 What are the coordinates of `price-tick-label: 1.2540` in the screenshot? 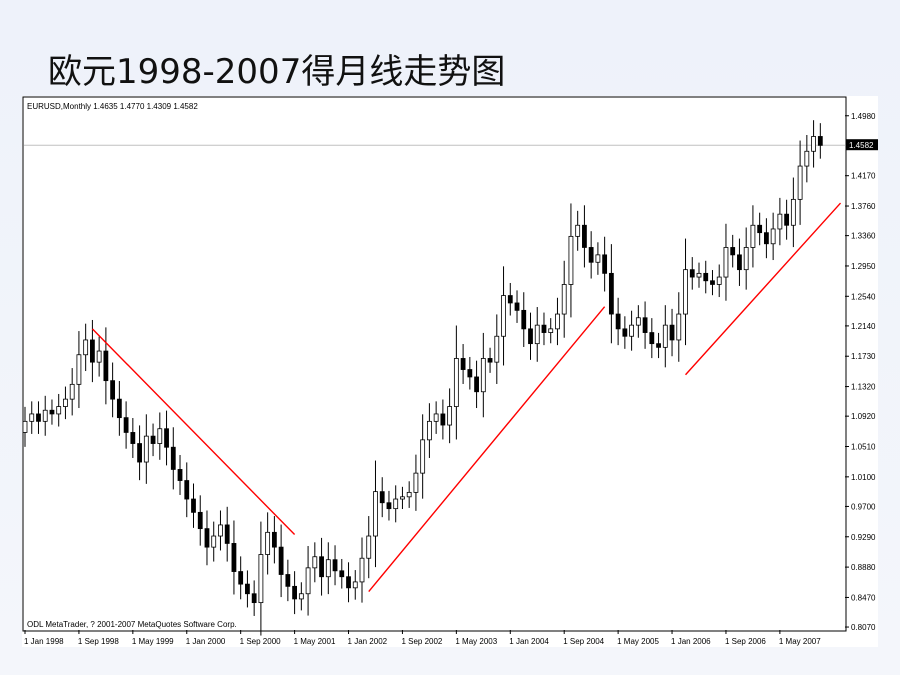 It's located at (863, 296).